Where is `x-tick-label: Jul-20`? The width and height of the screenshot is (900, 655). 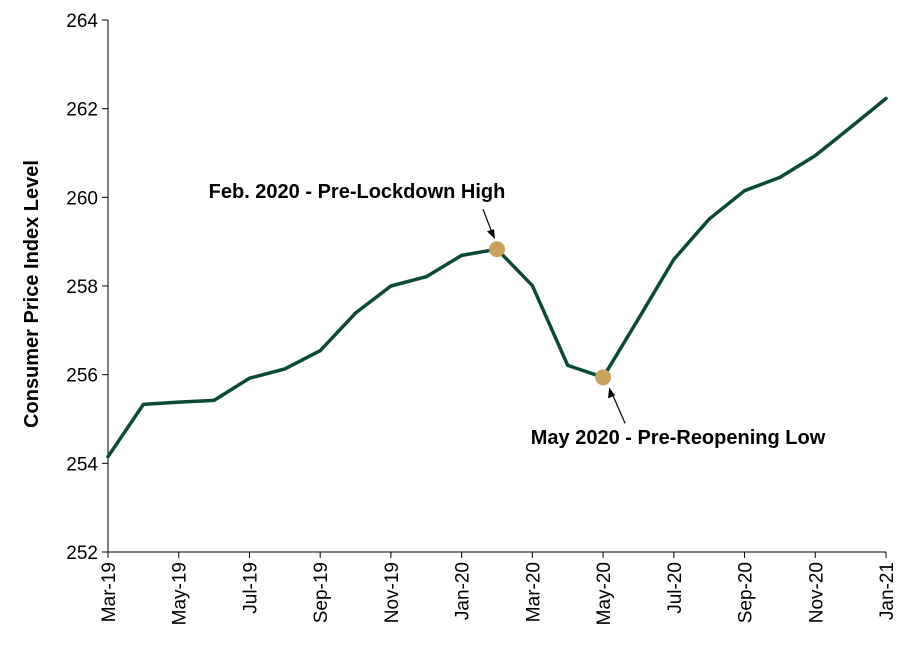 x-tick-label: Jul-20 is located at coordinates (675, 588).